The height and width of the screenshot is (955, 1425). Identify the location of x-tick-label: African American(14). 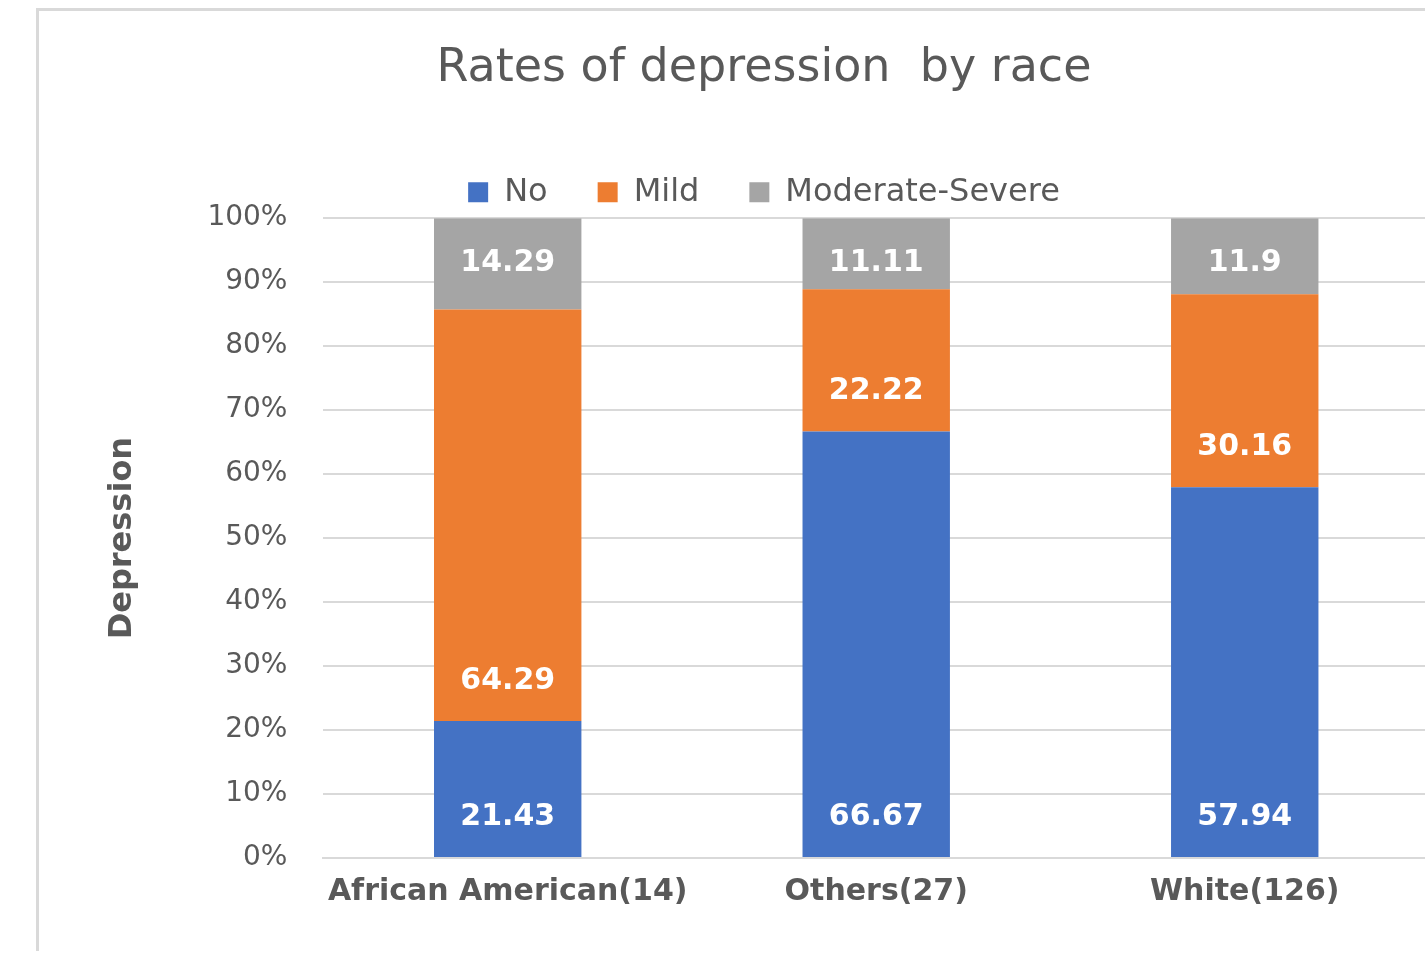
(507, 889).